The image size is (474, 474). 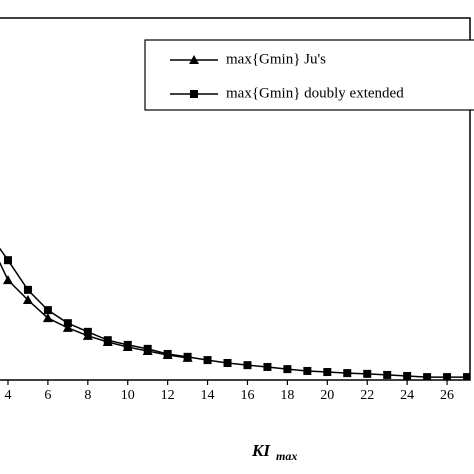 What do you see at coordinates (286, 456) in the screenshot?
I see `x-axis-label-subscript: max` at bounding box center [286, 456].